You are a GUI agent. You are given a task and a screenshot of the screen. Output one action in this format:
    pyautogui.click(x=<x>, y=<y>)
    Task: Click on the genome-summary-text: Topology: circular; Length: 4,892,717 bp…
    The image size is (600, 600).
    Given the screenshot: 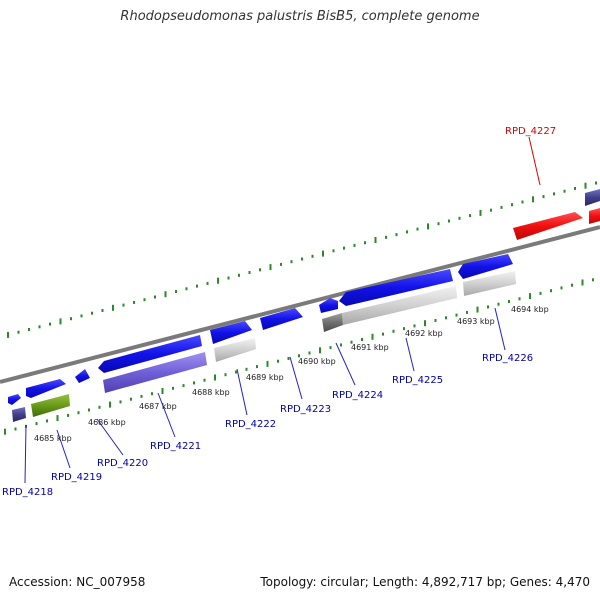 What is the action you would take?
    pyautogui.click(x=425, y=582)
    